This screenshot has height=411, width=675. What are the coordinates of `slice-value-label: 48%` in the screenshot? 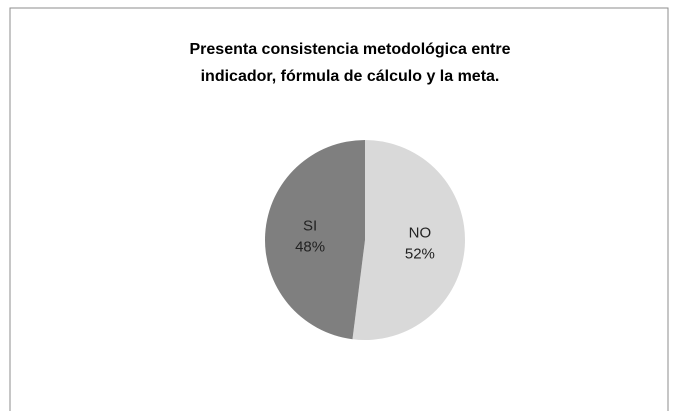 It's located at (310, 247).